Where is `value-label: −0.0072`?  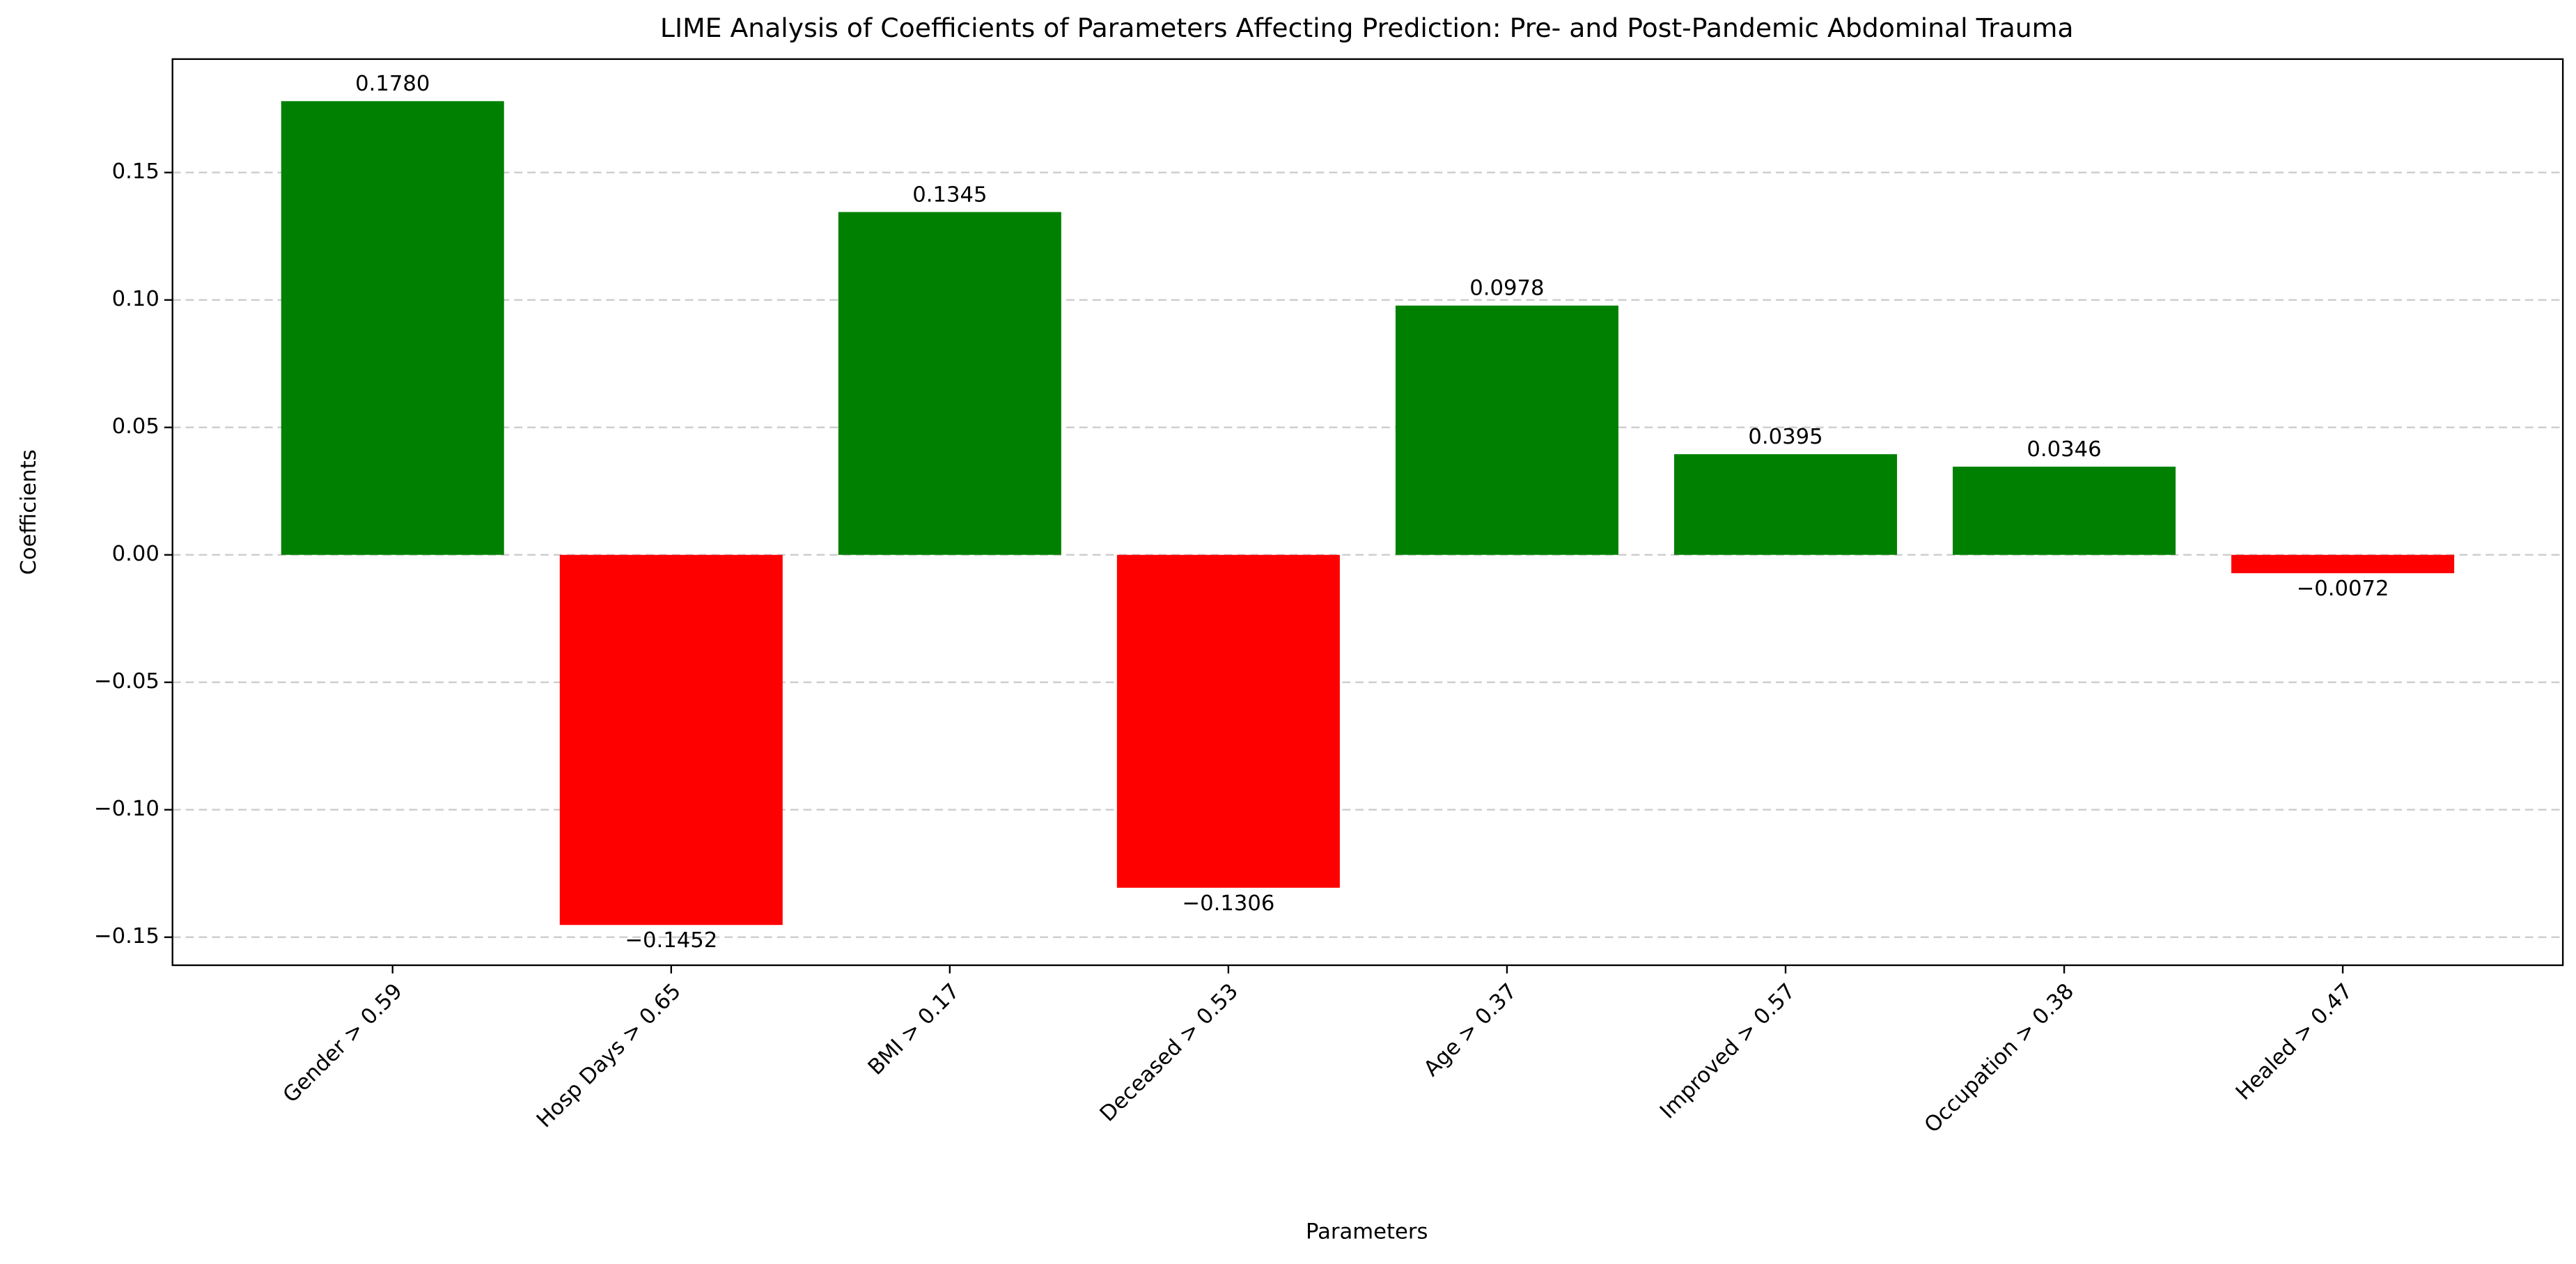
value-label: −0.0072 is located at coordinates (2343, 589).